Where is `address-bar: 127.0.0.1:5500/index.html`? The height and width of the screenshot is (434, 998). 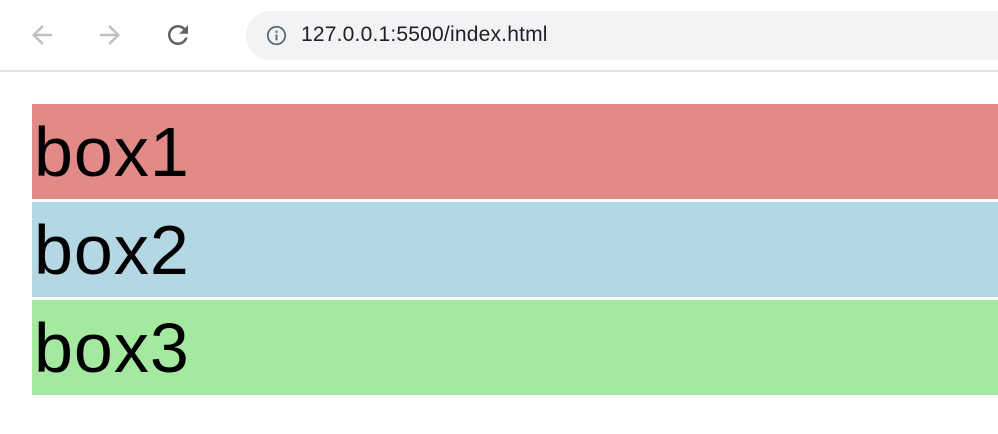 address-bar: 127.0.0.1:5500/index.html is located at coordinates (622, 35).